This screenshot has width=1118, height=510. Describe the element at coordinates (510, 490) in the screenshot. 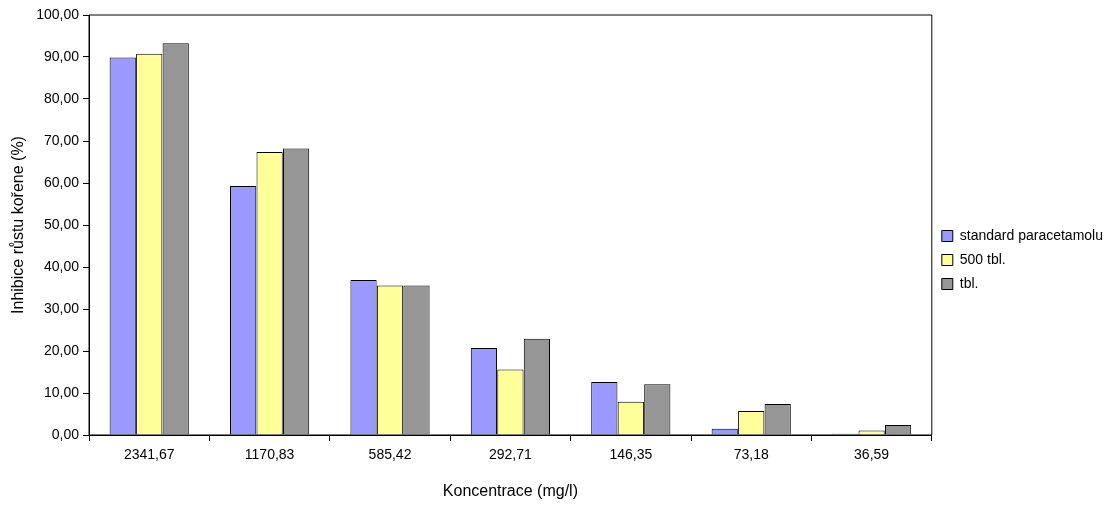

I see `x-axis-title: Koncentrace (mg/l)` at that location.